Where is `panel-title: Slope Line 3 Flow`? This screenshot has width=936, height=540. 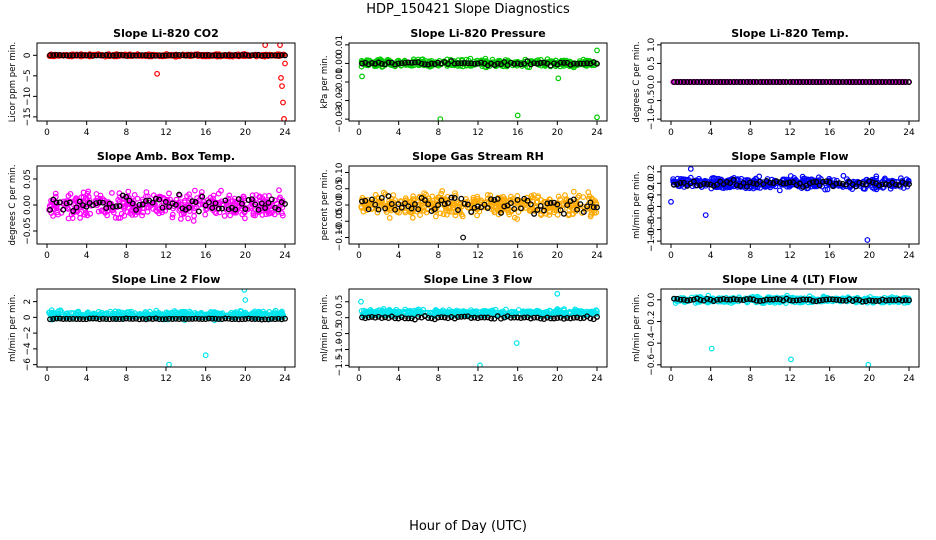 panel-title: Slope Line 3 Flow is located at coordinates (478, 279).